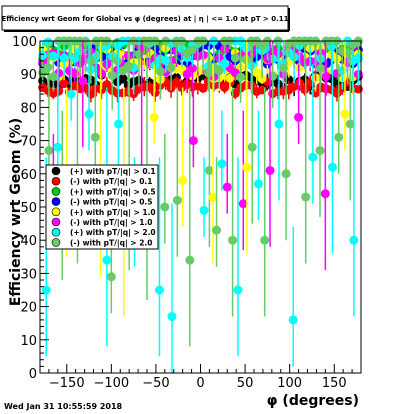 The width and height of the screenshot is (400, 414). What do you see at coordinates (28, 142) in the screenshot?
I see `y-tick-label: 70` at bounding box center [28, 142].